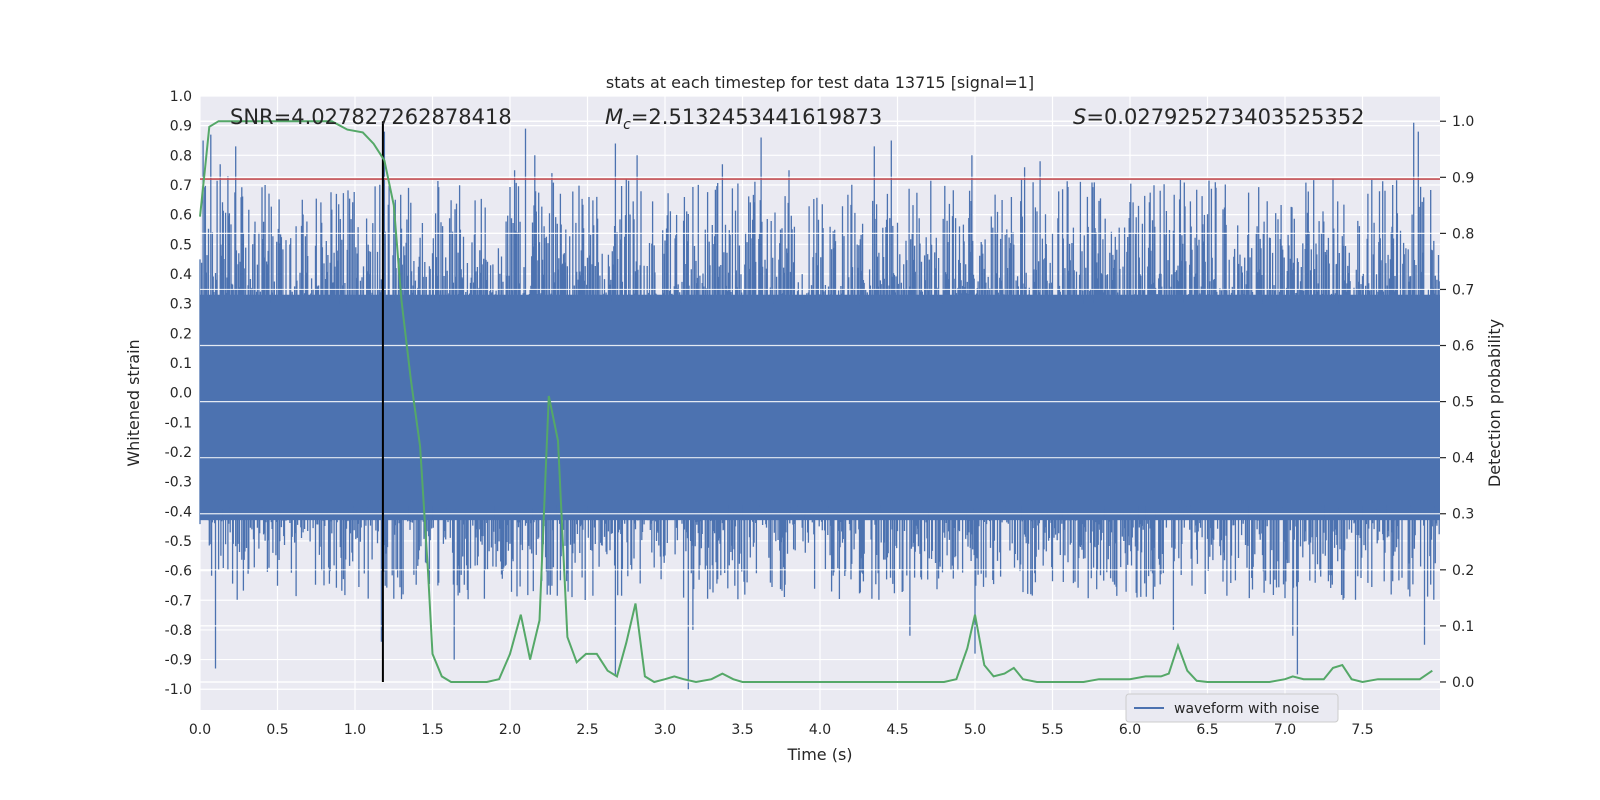 Image resolution: width=1600 pixels, height=800 pixels. I want to click on y2-tick-label: 0.5, so click(1463, 403).